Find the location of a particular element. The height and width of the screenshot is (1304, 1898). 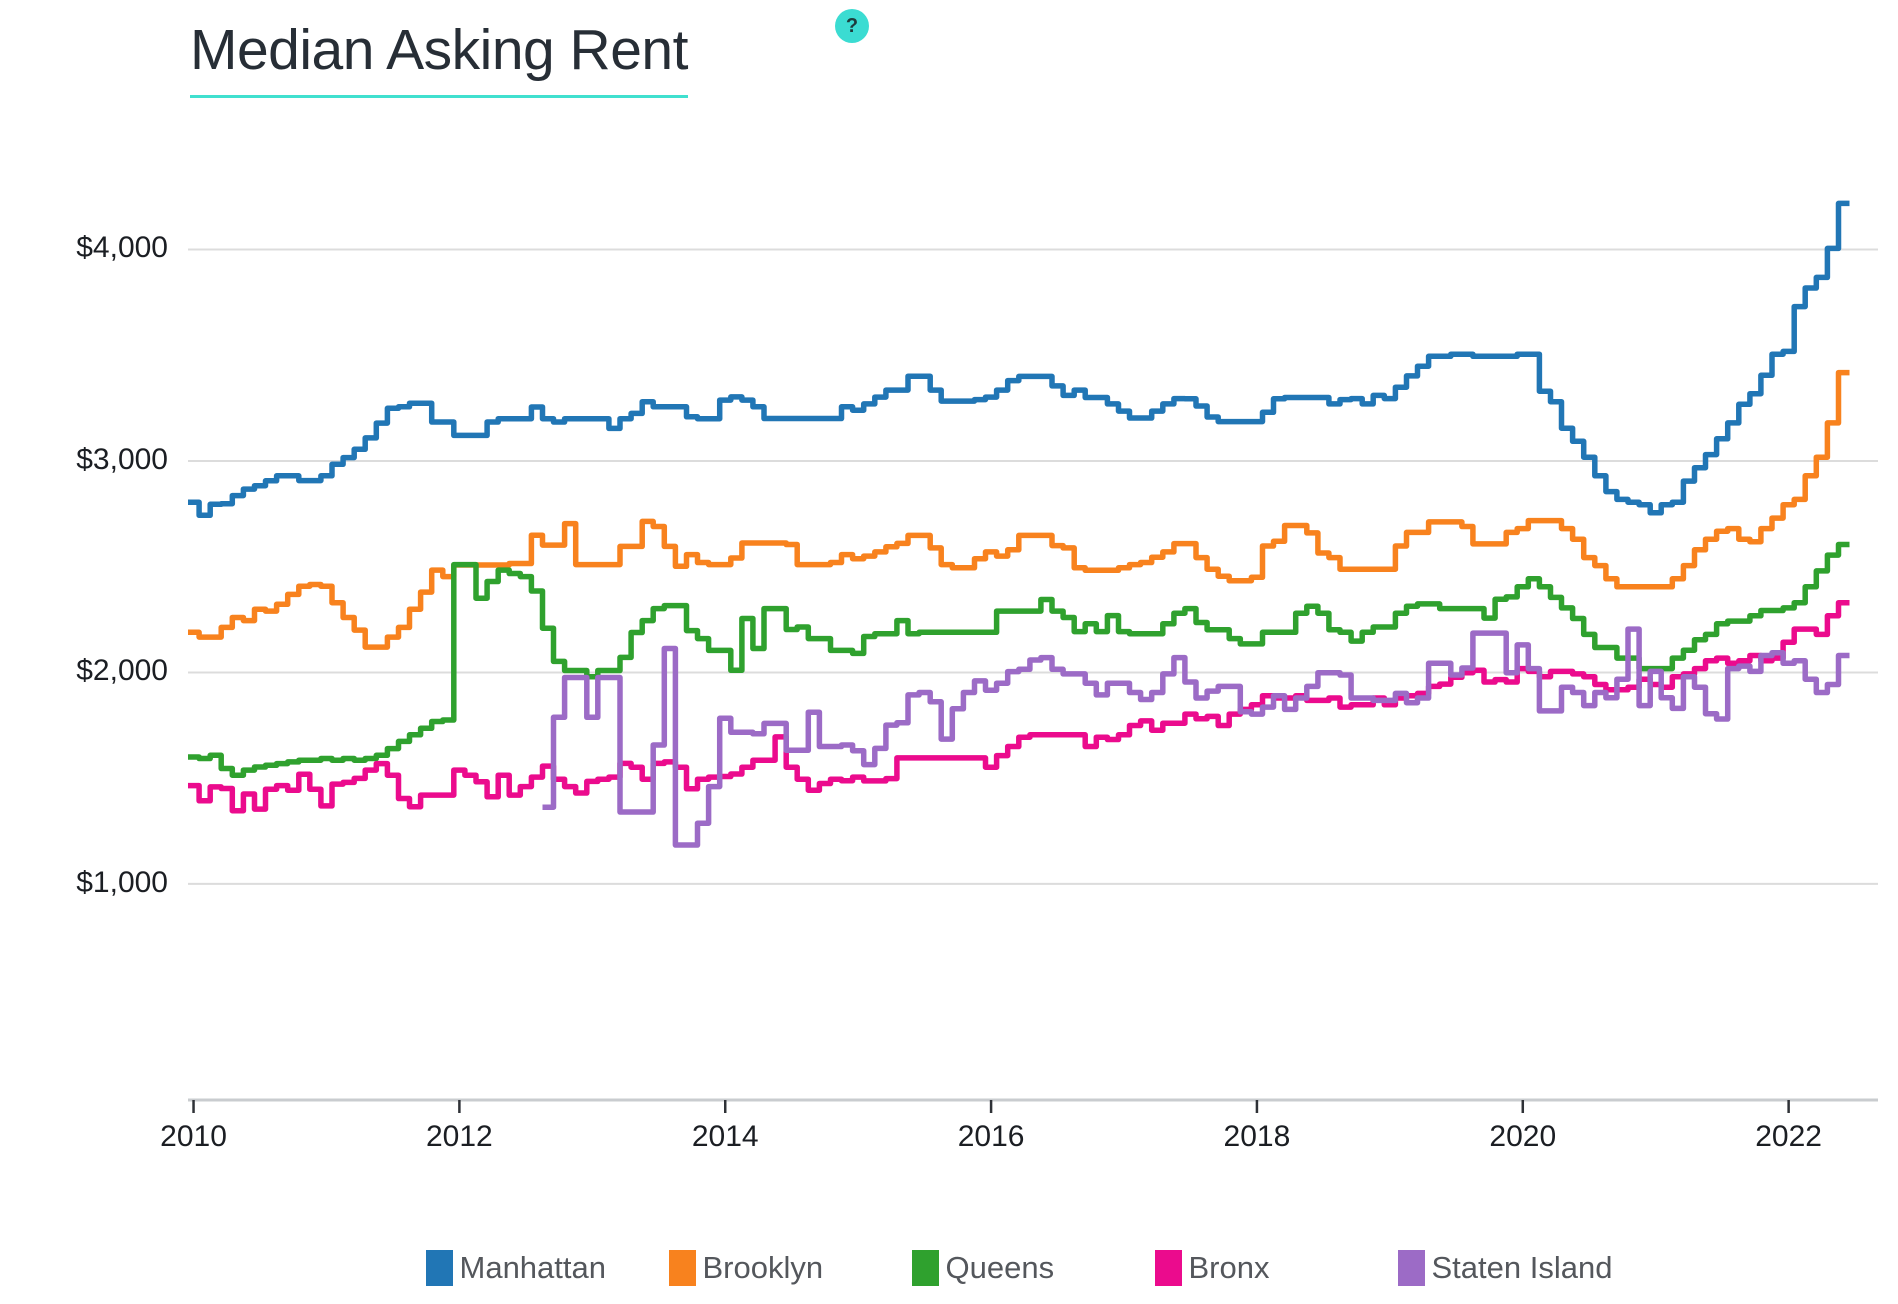

legend-item-brooklyn: Brooklyn is located at coordinates (790, 1268).